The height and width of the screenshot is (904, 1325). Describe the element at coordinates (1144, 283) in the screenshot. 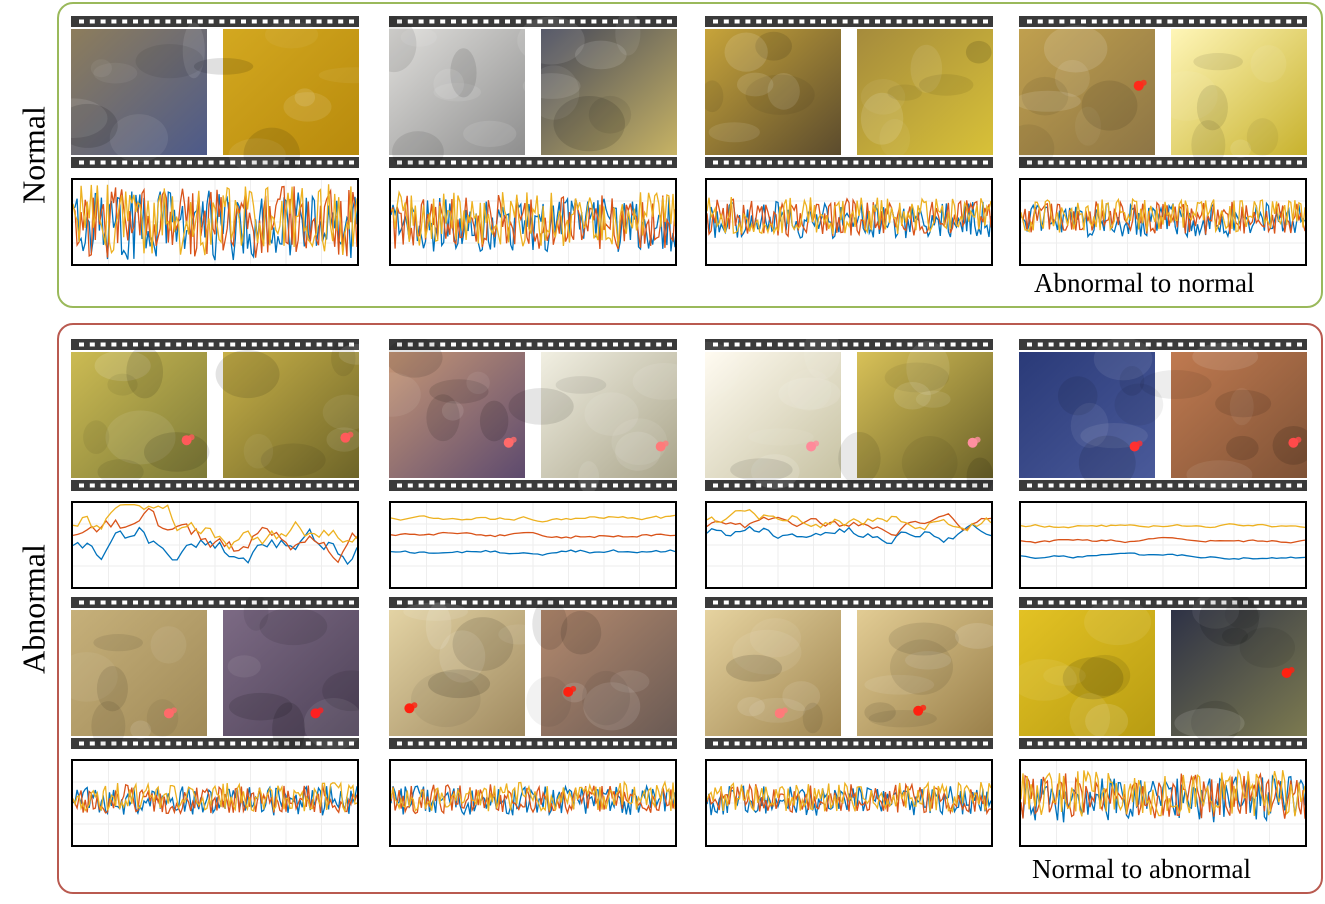

I see `normal-caption: Abnormal to normal` at that location.